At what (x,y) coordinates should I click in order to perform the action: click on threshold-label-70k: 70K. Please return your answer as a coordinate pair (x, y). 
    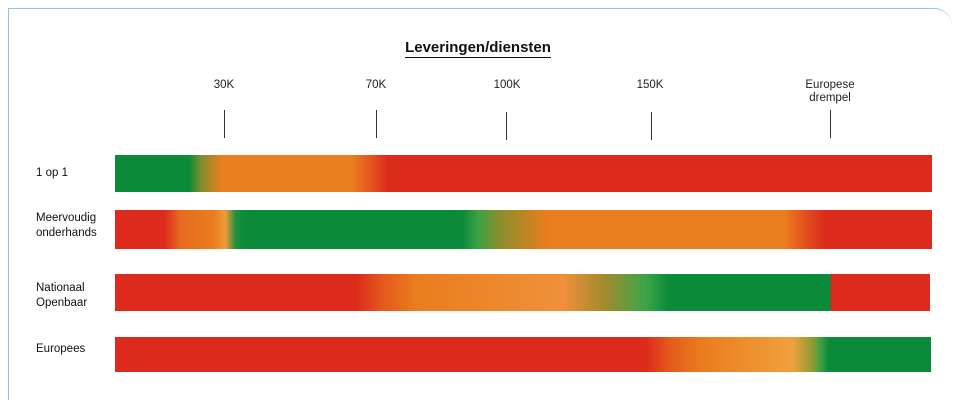
    Looking at the image, I should click on (376, 85).